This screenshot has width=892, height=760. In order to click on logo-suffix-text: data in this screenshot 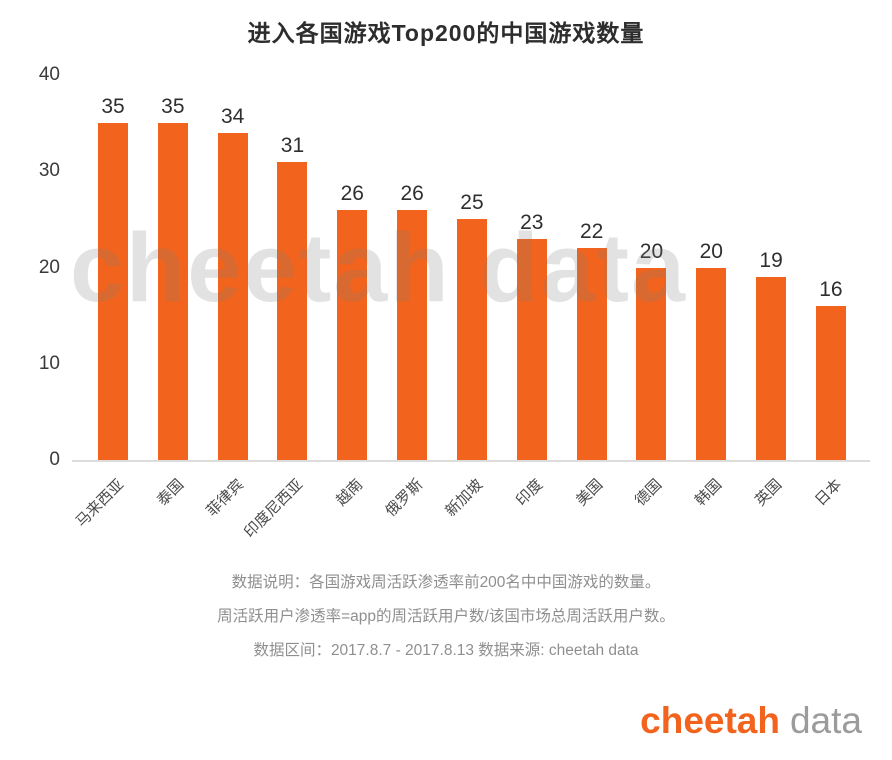, I will do `click(825, 720)`.